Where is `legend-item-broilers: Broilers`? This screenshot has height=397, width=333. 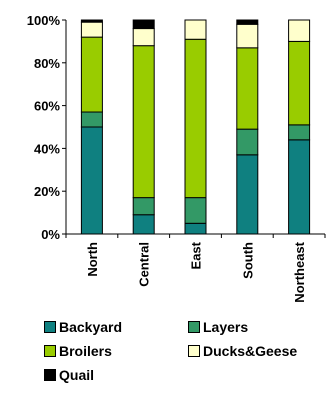
legend-item-broilers: Broilers is located at coordinates (78, 351).